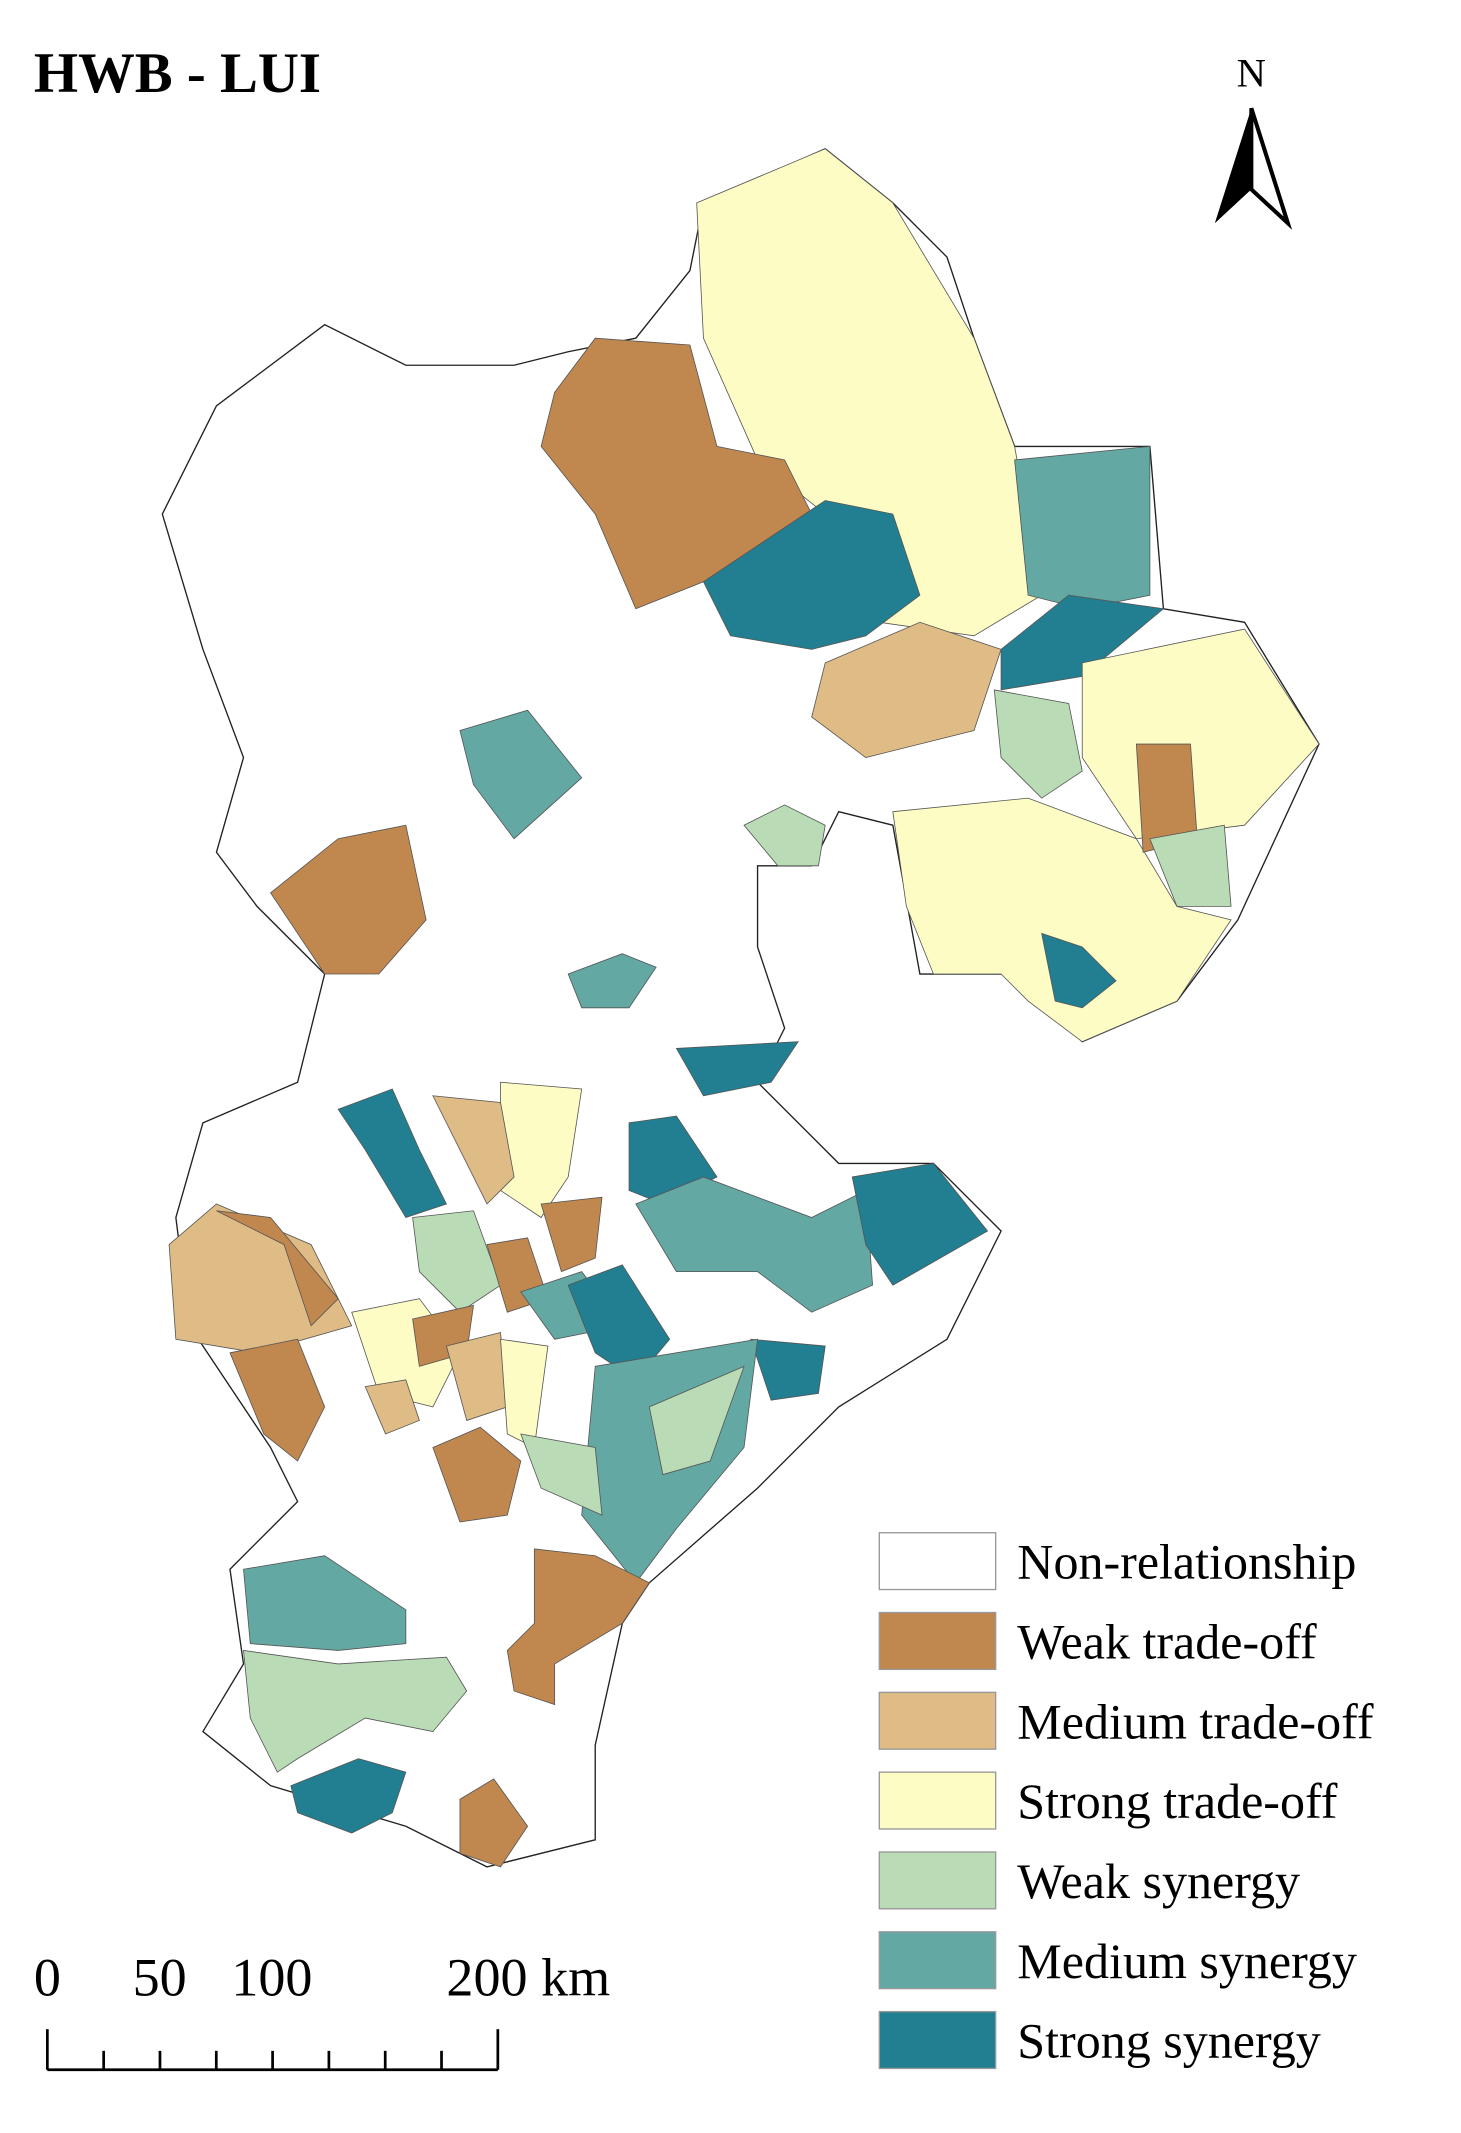 The height and width of the screenshot is (2133, 1461). I want to click on legend-label: Strong synergy, so click(1169, 2041).